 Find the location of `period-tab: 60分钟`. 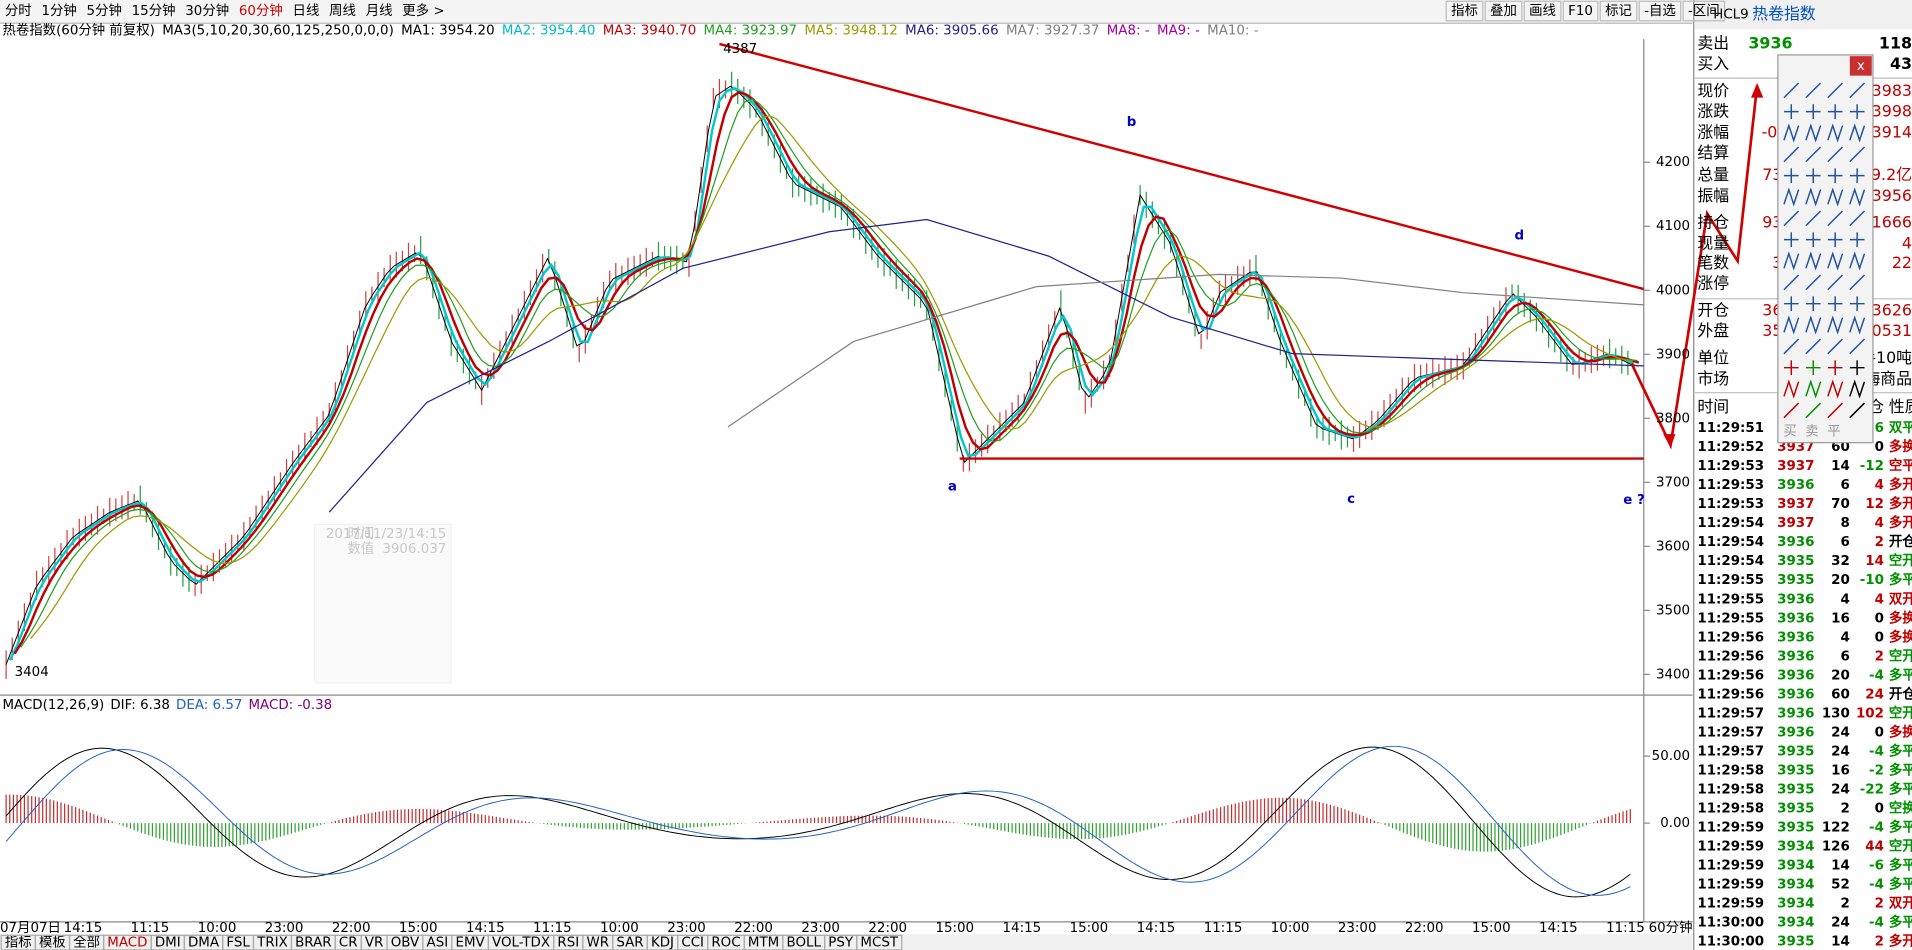

period-tab: 60分钟 is located at coordinates (261, 10).